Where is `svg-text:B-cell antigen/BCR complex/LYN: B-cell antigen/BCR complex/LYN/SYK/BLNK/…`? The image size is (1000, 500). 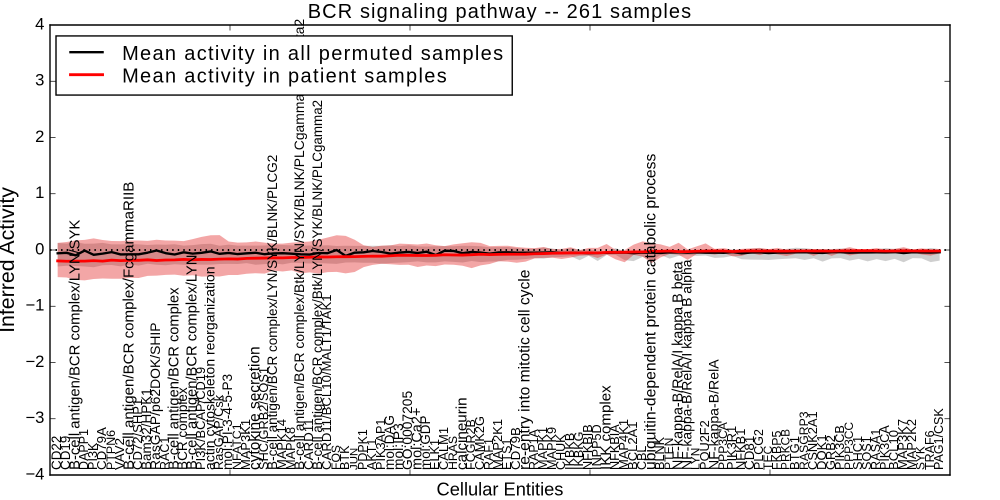
svg-text:B-cell antigen/BCR complex/LYN: B-cell antigen/BCR complex/LYN/SYK/BLNK/… is located at coordinates (272, 312).